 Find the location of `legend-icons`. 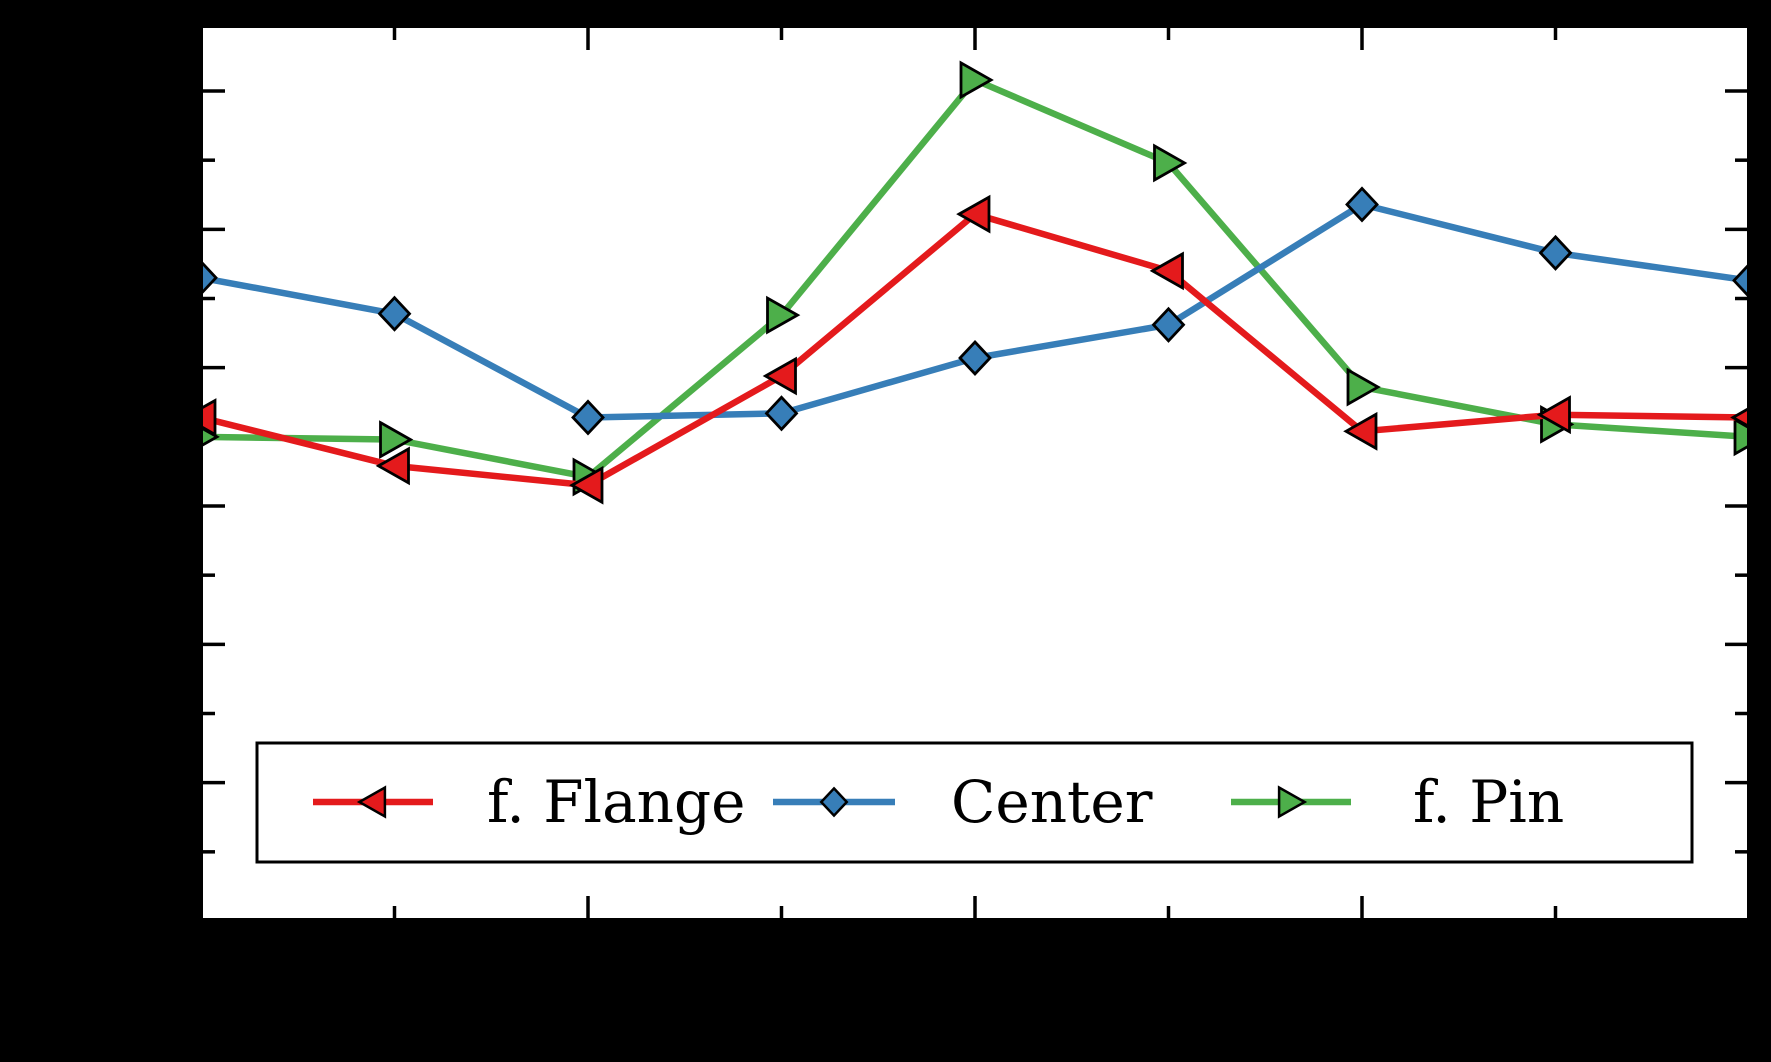

legend-icons is located at coordinates (832, 802).